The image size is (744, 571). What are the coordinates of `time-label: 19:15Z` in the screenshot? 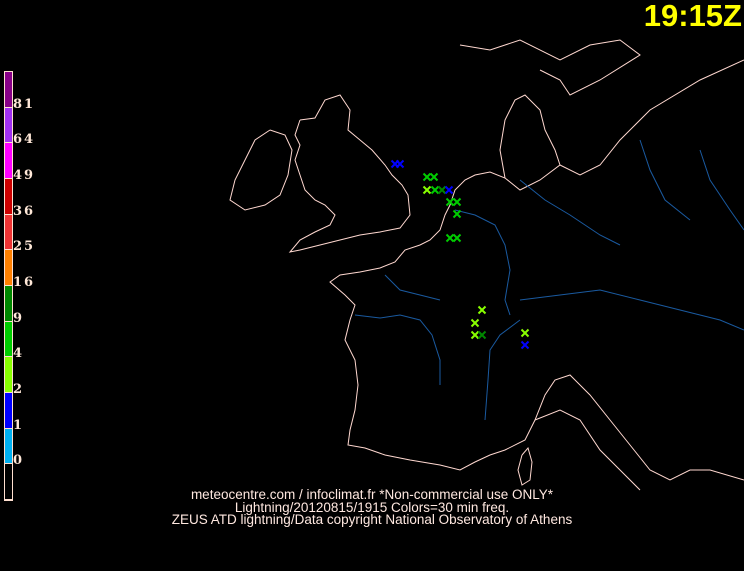 It's located at (692, 16).